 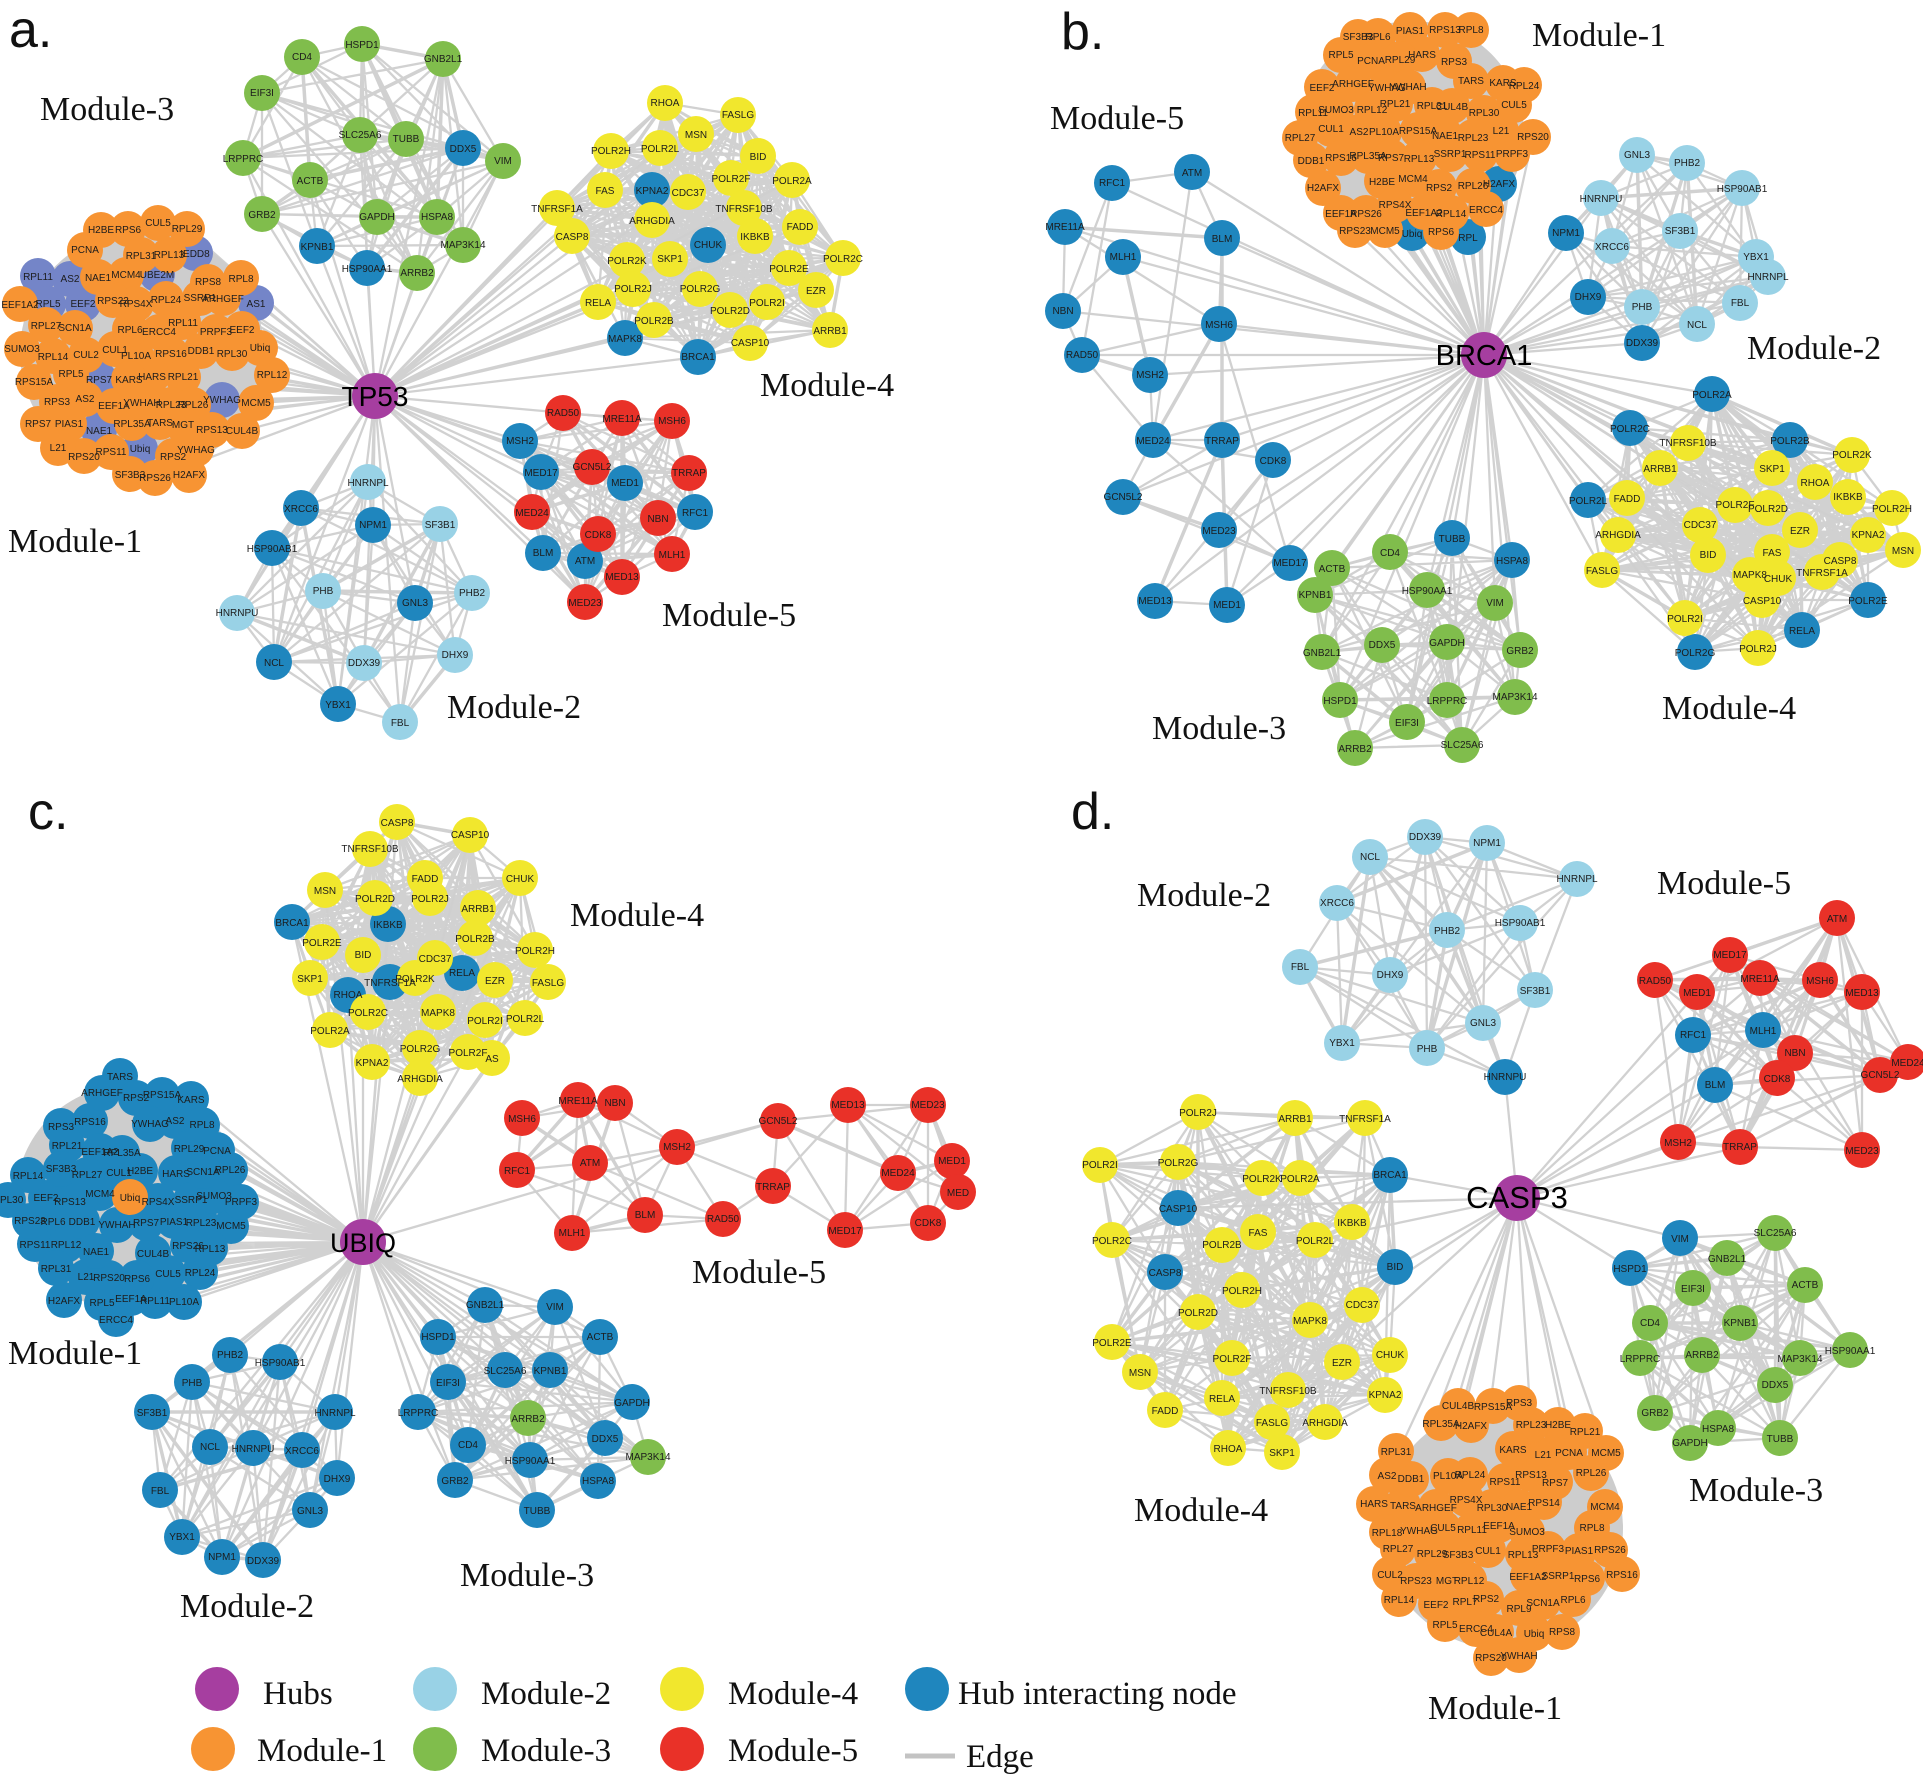 What do you see at coordinates (85, 250) in the screenshot?
I see `svg-text: PCNA` at bounding box center [85, 250].